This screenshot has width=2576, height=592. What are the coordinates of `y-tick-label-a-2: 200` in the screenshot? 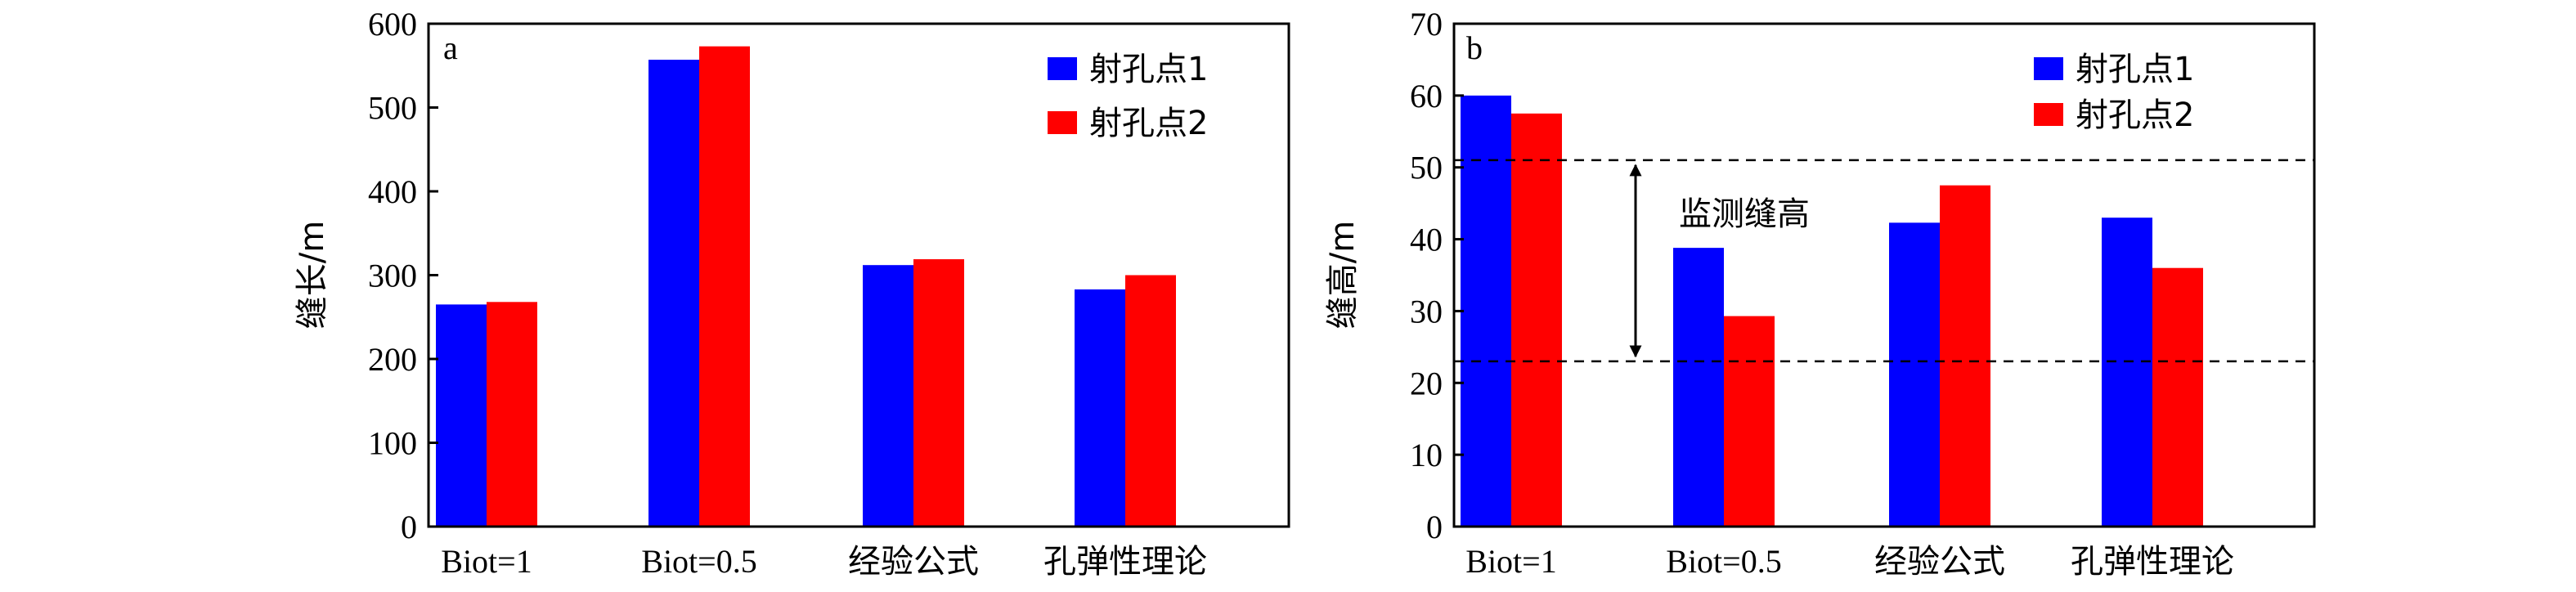 It's located at (392, 359).